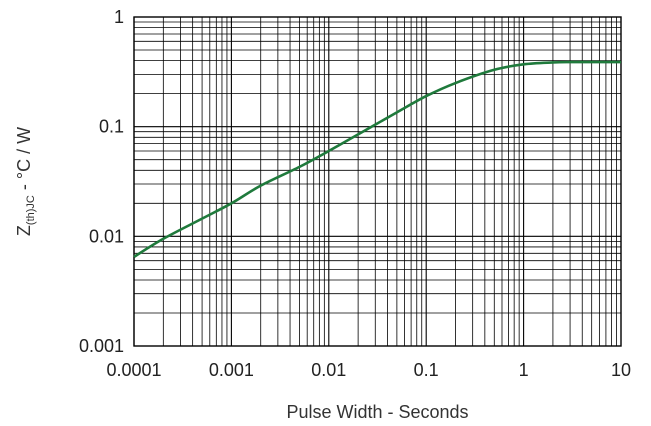 This screenshot has width=651, height=426. I want to click on x-tick-label: 0.1, so click(426, 370).